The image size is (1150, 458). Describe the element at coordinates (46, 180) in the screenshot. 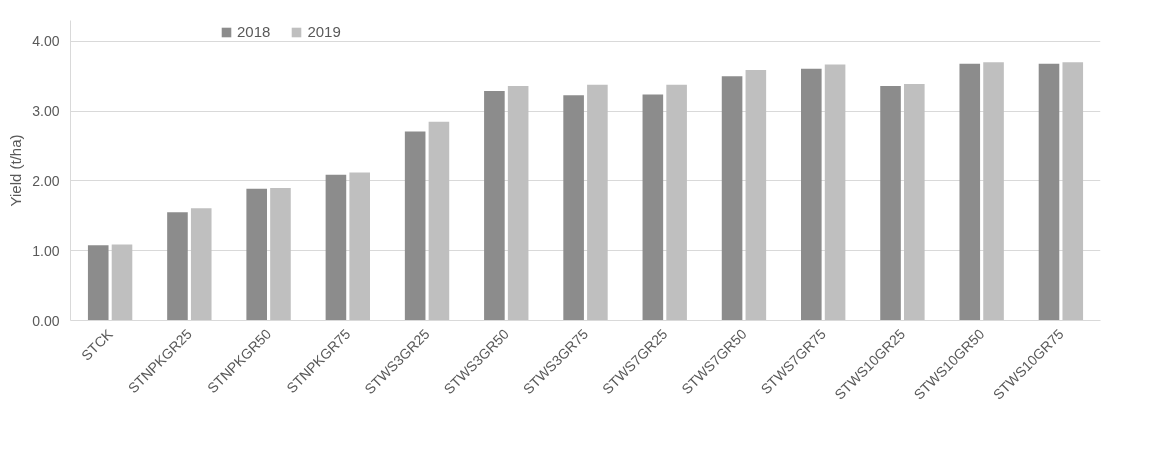

I see `y-tick-label: 2.00` at that location.